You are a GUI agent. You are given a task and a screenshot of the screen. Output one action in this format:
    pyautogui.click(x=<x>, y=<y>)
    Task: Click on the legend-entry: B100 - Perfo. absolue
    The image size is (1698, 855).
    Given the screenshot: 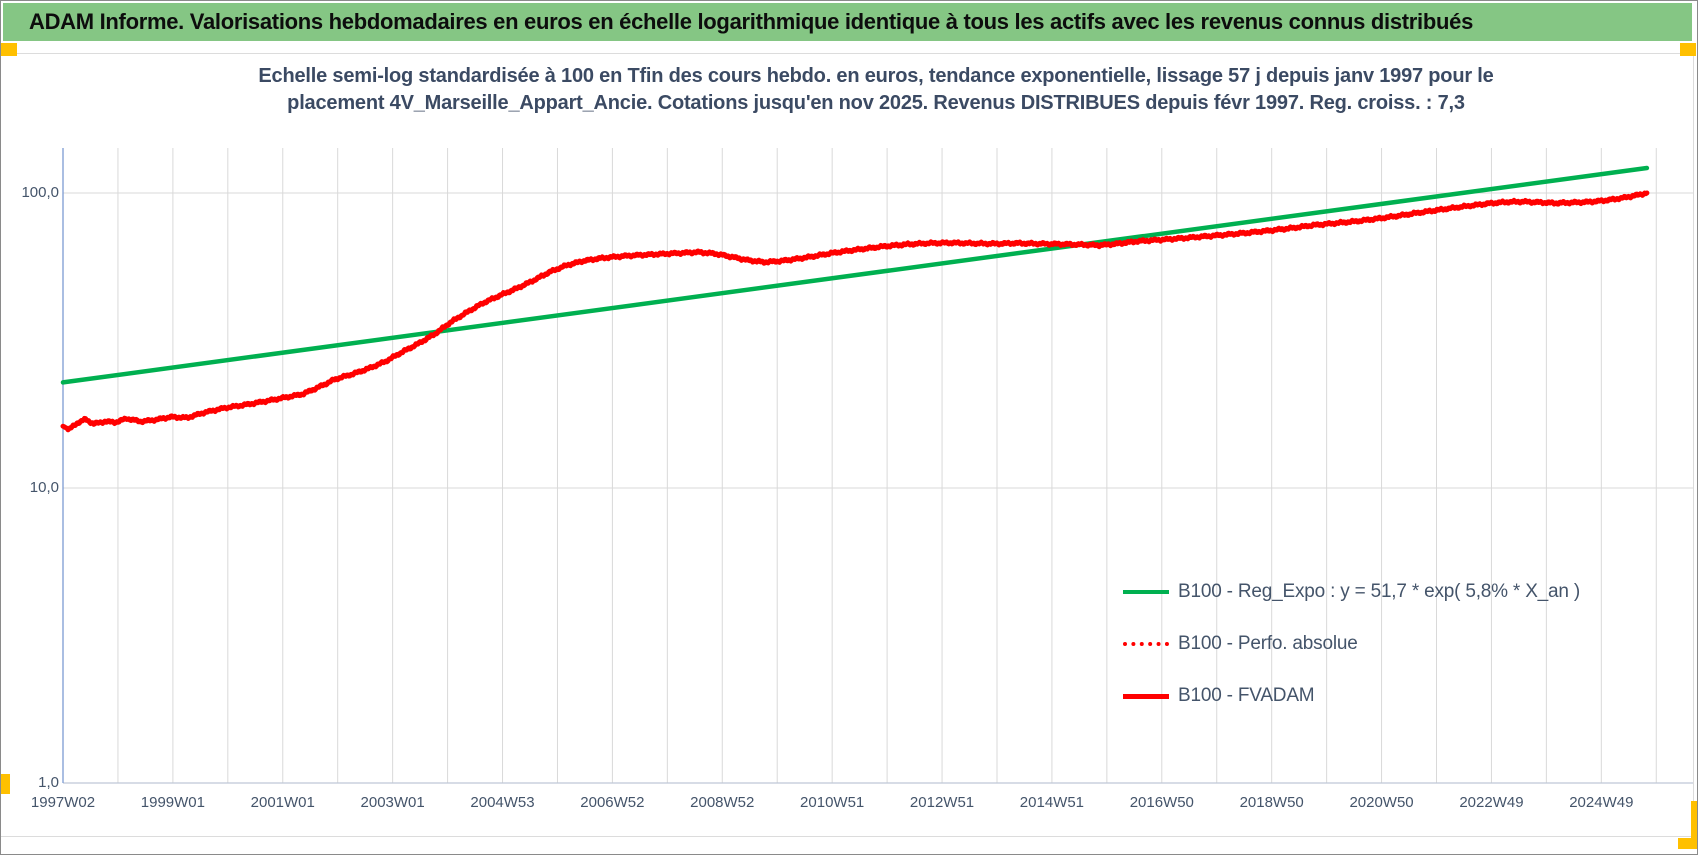 What is the action you would take?
    pyautogui.click(x=1351, y=644)
    